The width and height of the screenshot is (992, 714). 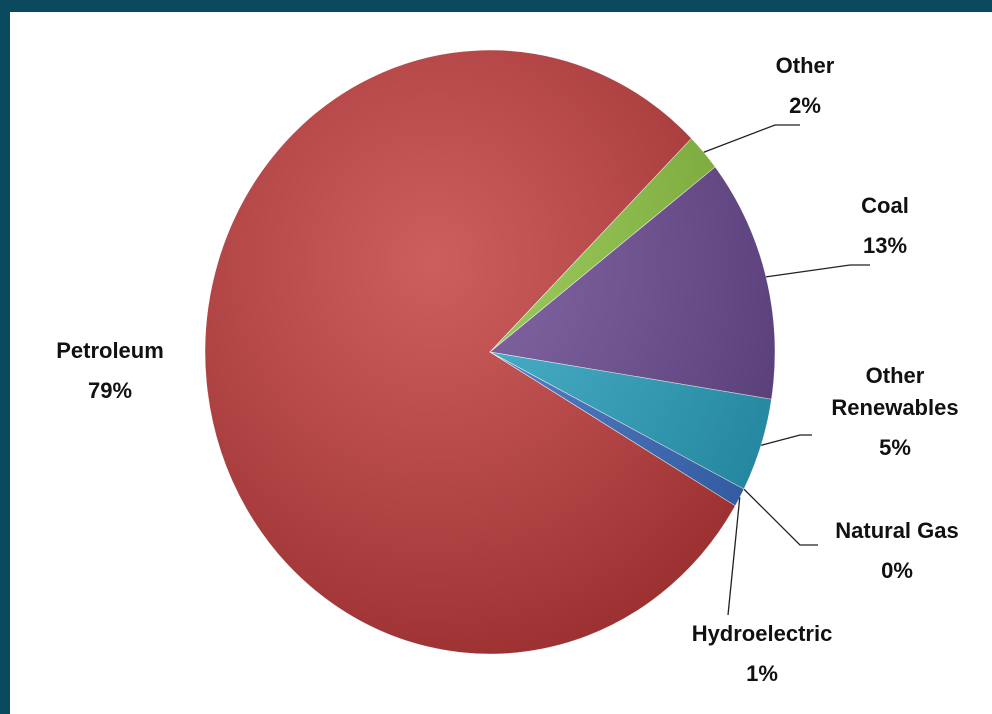 I want to click on slice-label: Petroleum 79%, so click(x=110, y=371).